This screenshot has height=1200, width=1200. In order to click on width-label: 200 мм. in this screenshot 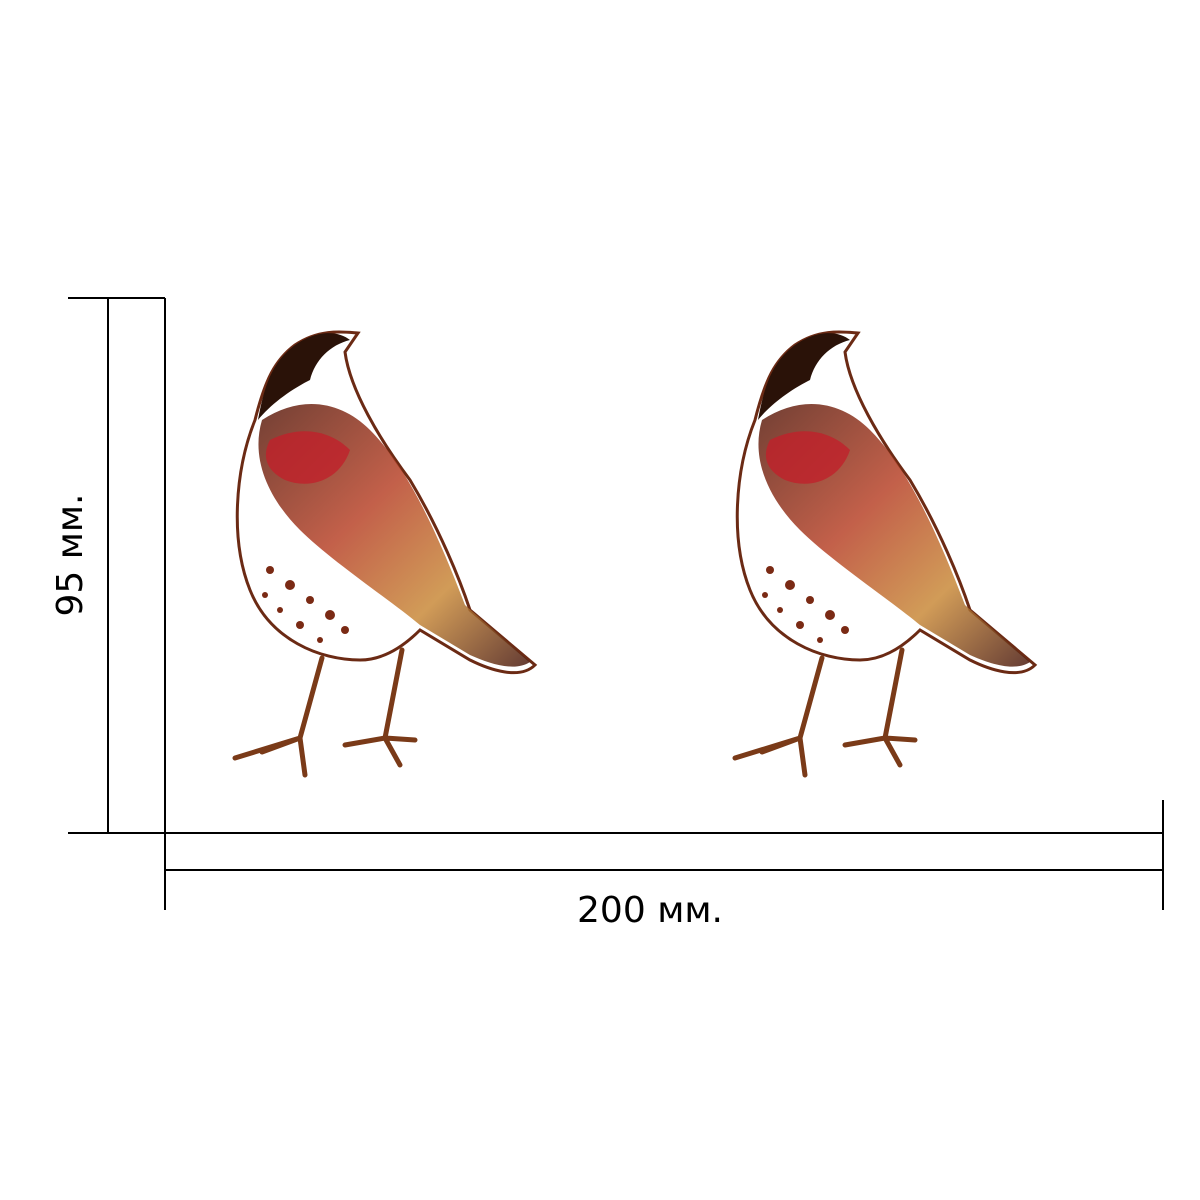, I will do `click(650, 910)`.